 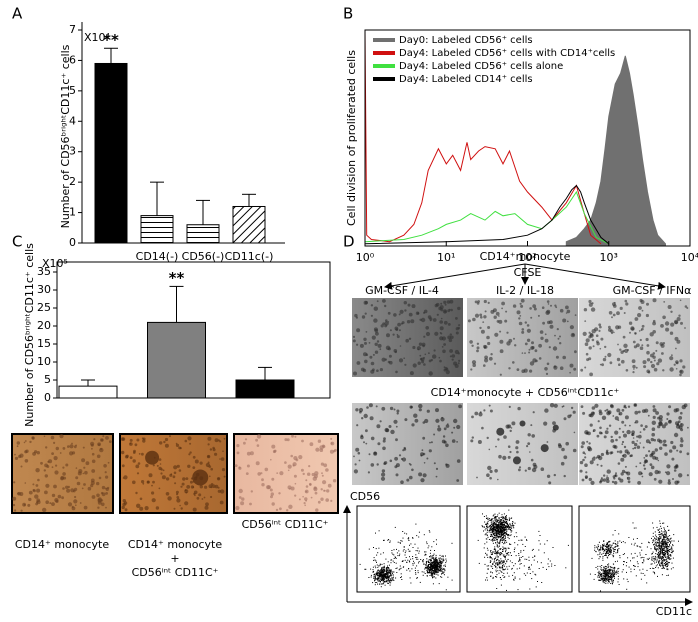 I want to click on micrograph, so click(x=62, y=473).